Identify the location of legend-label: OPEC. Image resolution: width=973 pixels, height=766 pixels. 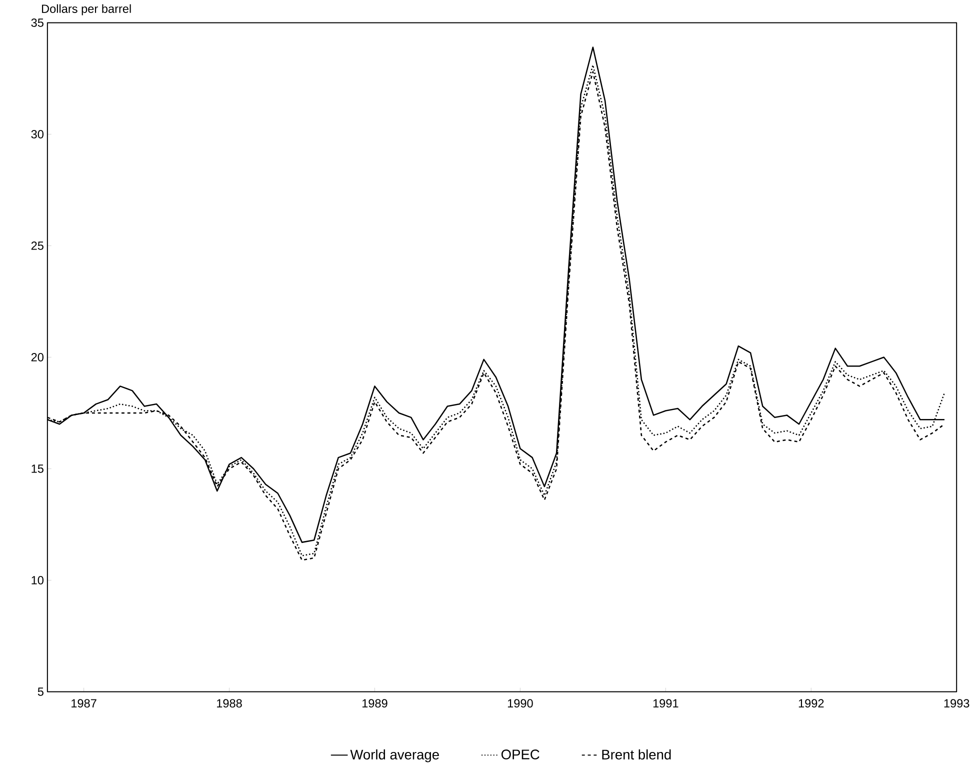
(520, 755).